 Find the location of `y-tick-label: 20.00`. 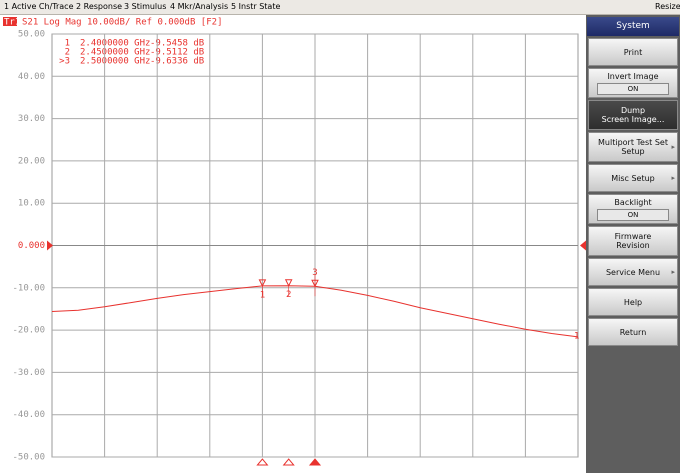

y-tick-label: 20.00 is located at coordinates (31, 161).